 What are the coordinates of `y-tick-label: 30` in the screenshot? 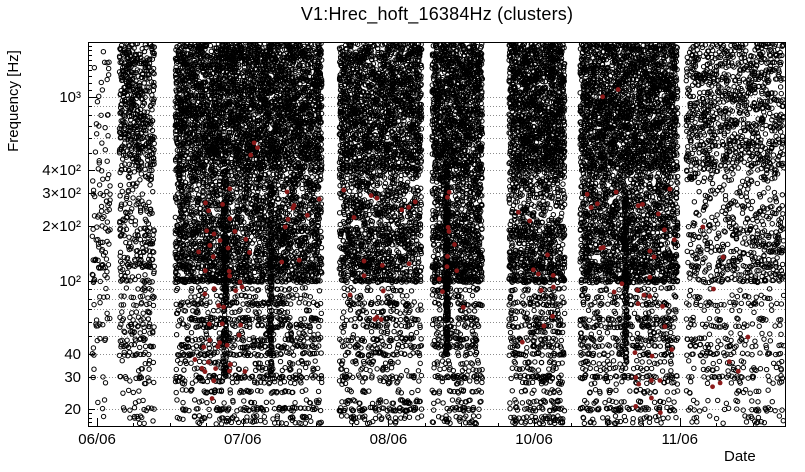 It's located at (72, 377).